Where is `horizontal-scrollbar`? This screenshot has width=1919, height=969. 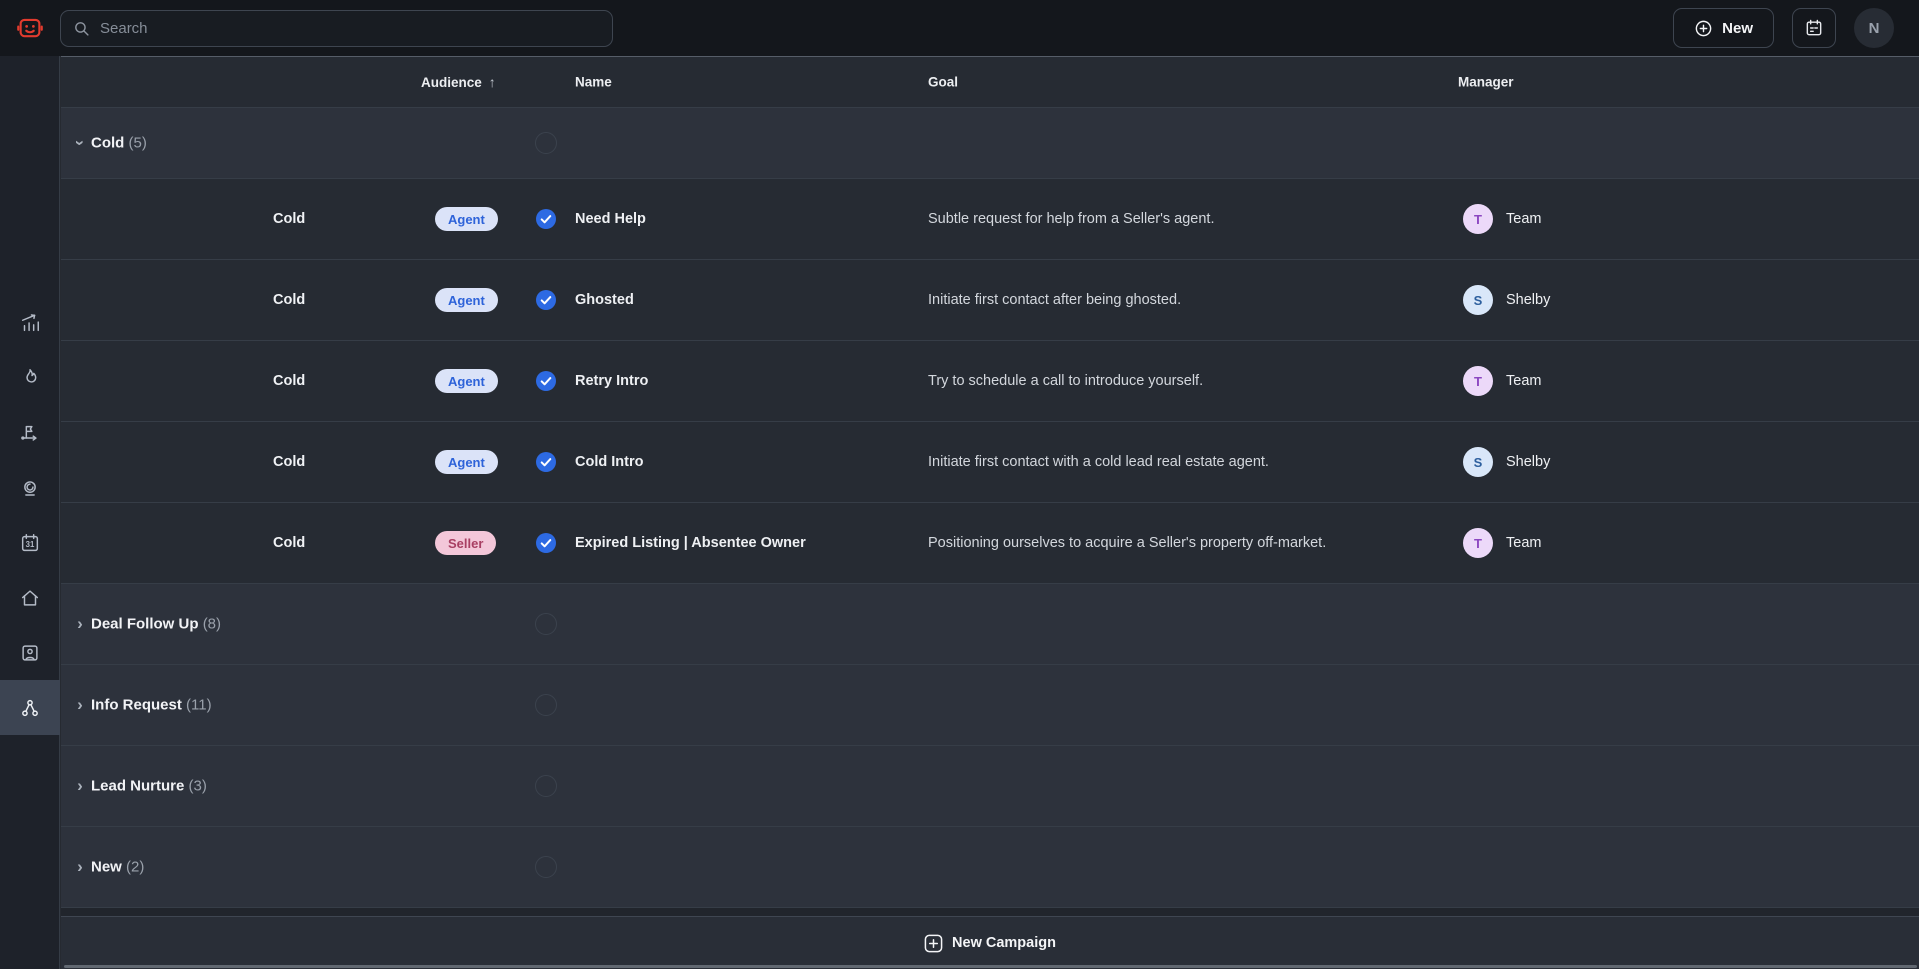 horizontal-scrollbar is located at coordinates (990, 966).